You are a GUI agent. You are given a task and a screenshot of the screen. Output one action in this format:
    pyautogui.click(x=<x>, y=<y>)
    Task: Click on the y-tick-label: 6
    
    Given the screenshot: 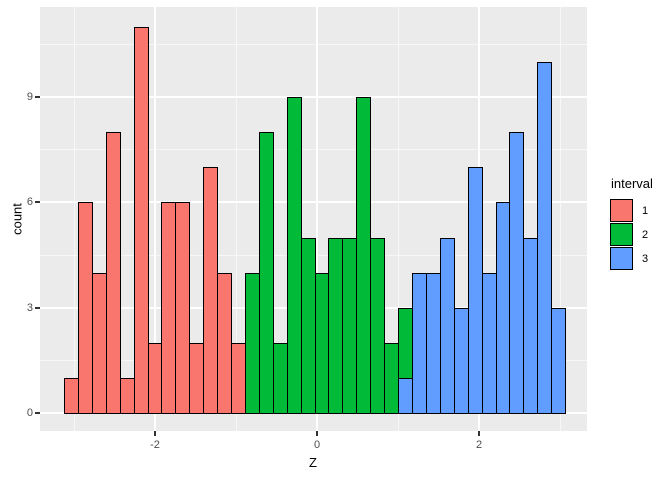 What is the action you would take?
    pyautogui.click(x=29, y=202)
    